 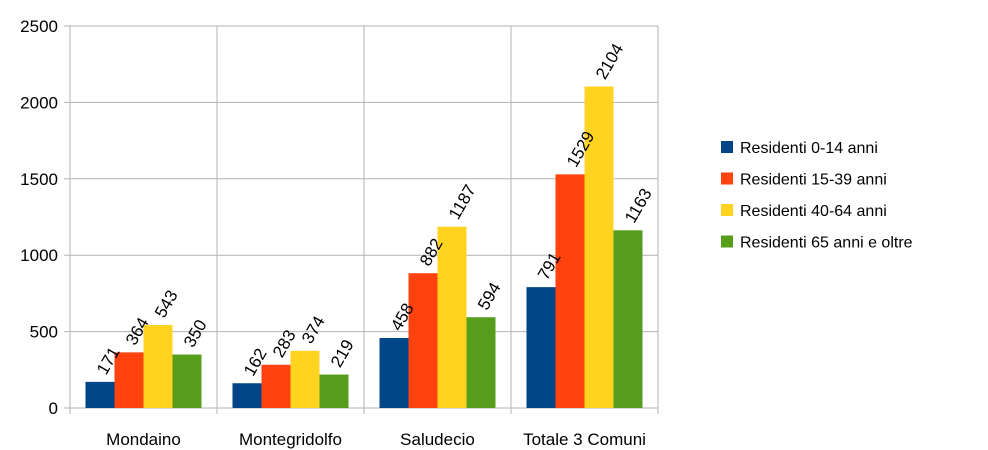 I want to click on y-tick-label: 0, so click(x=53, y=408).